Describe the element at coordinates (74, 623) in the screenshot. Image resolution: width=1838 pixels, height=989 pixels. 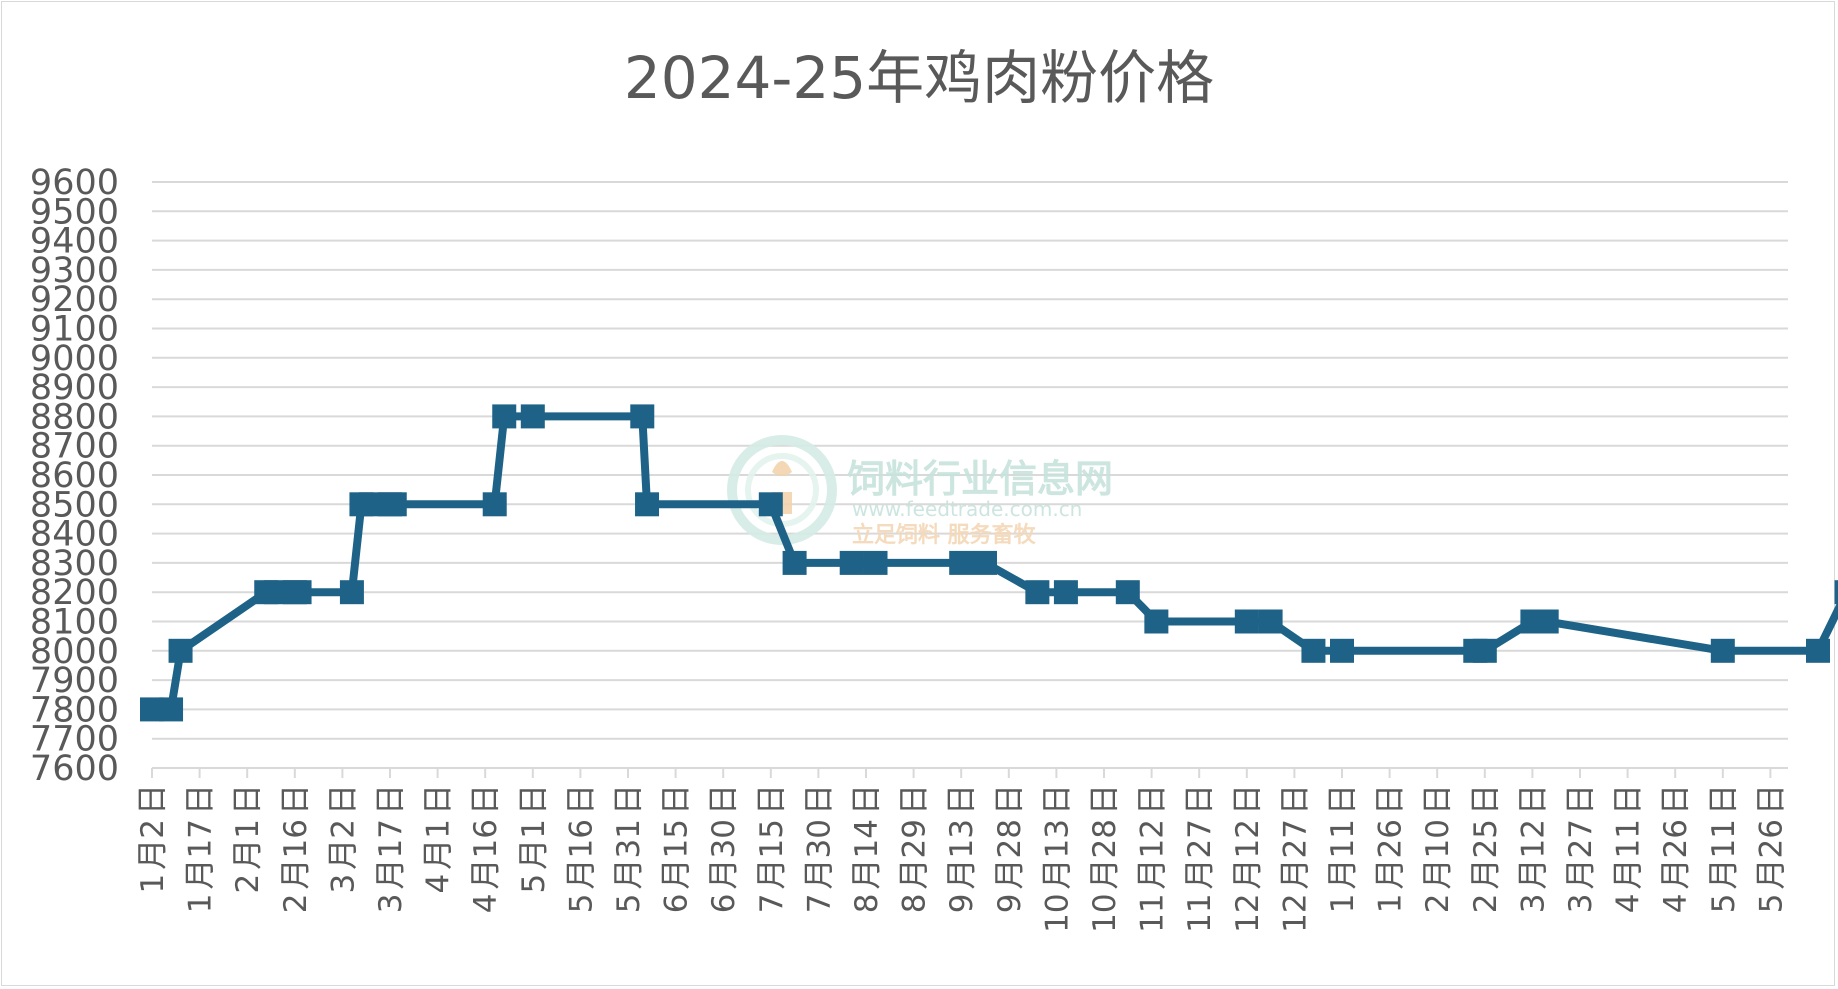
I see `y-tick-label: 8100` at that location.